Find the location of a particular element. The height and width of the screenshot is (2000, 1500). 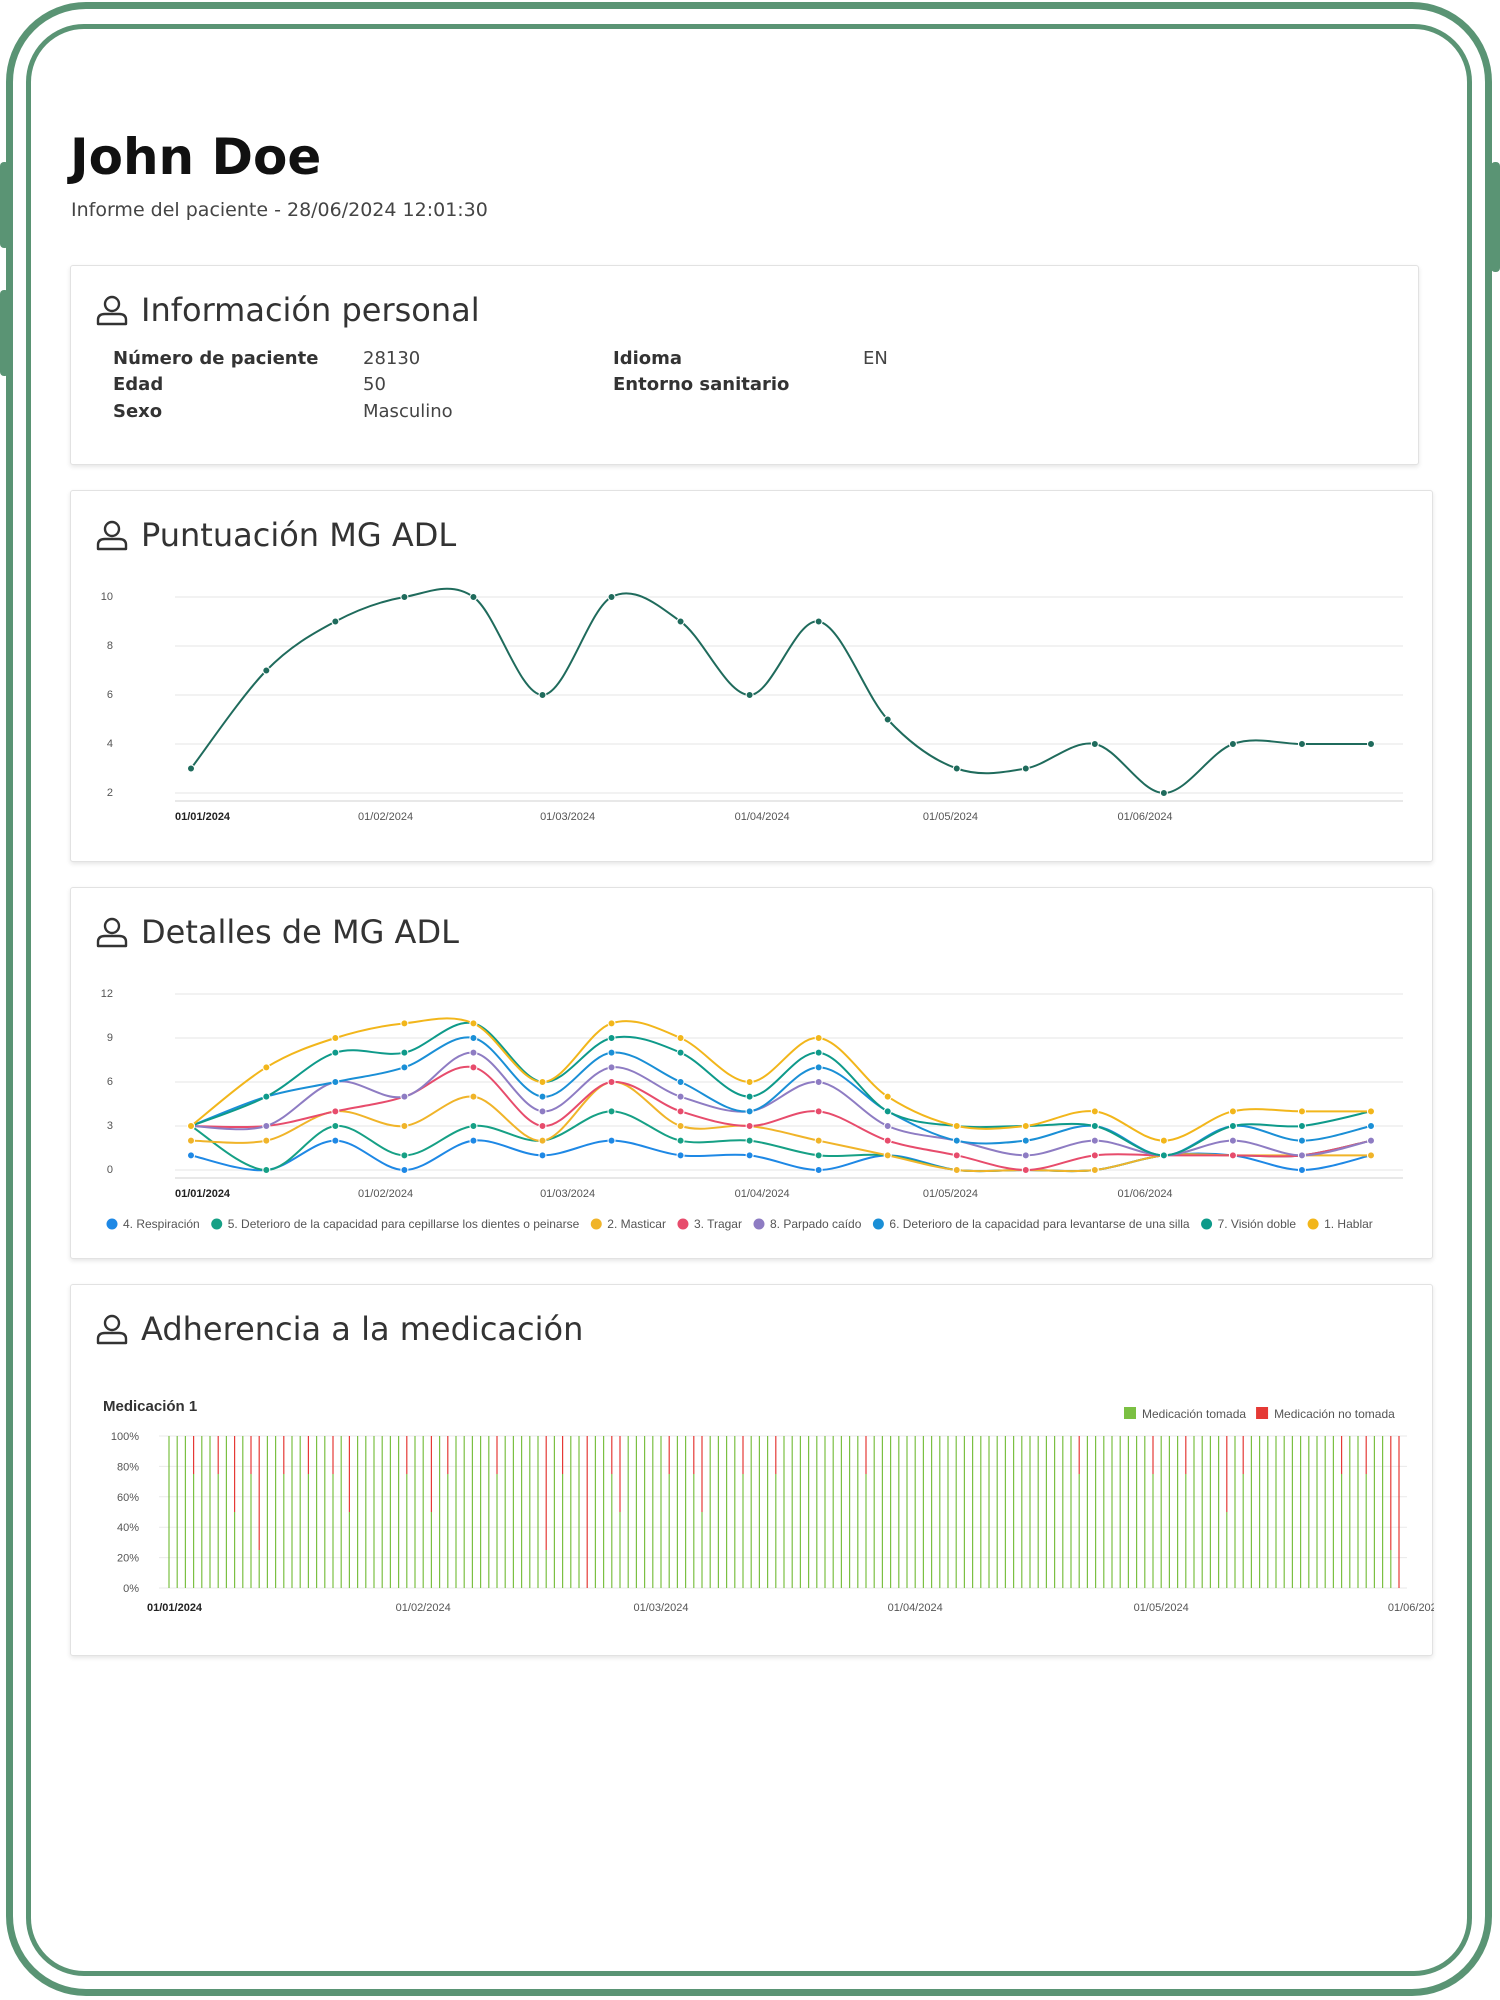

info-row: Sexo Masculino is located at coordinates (563, 414).